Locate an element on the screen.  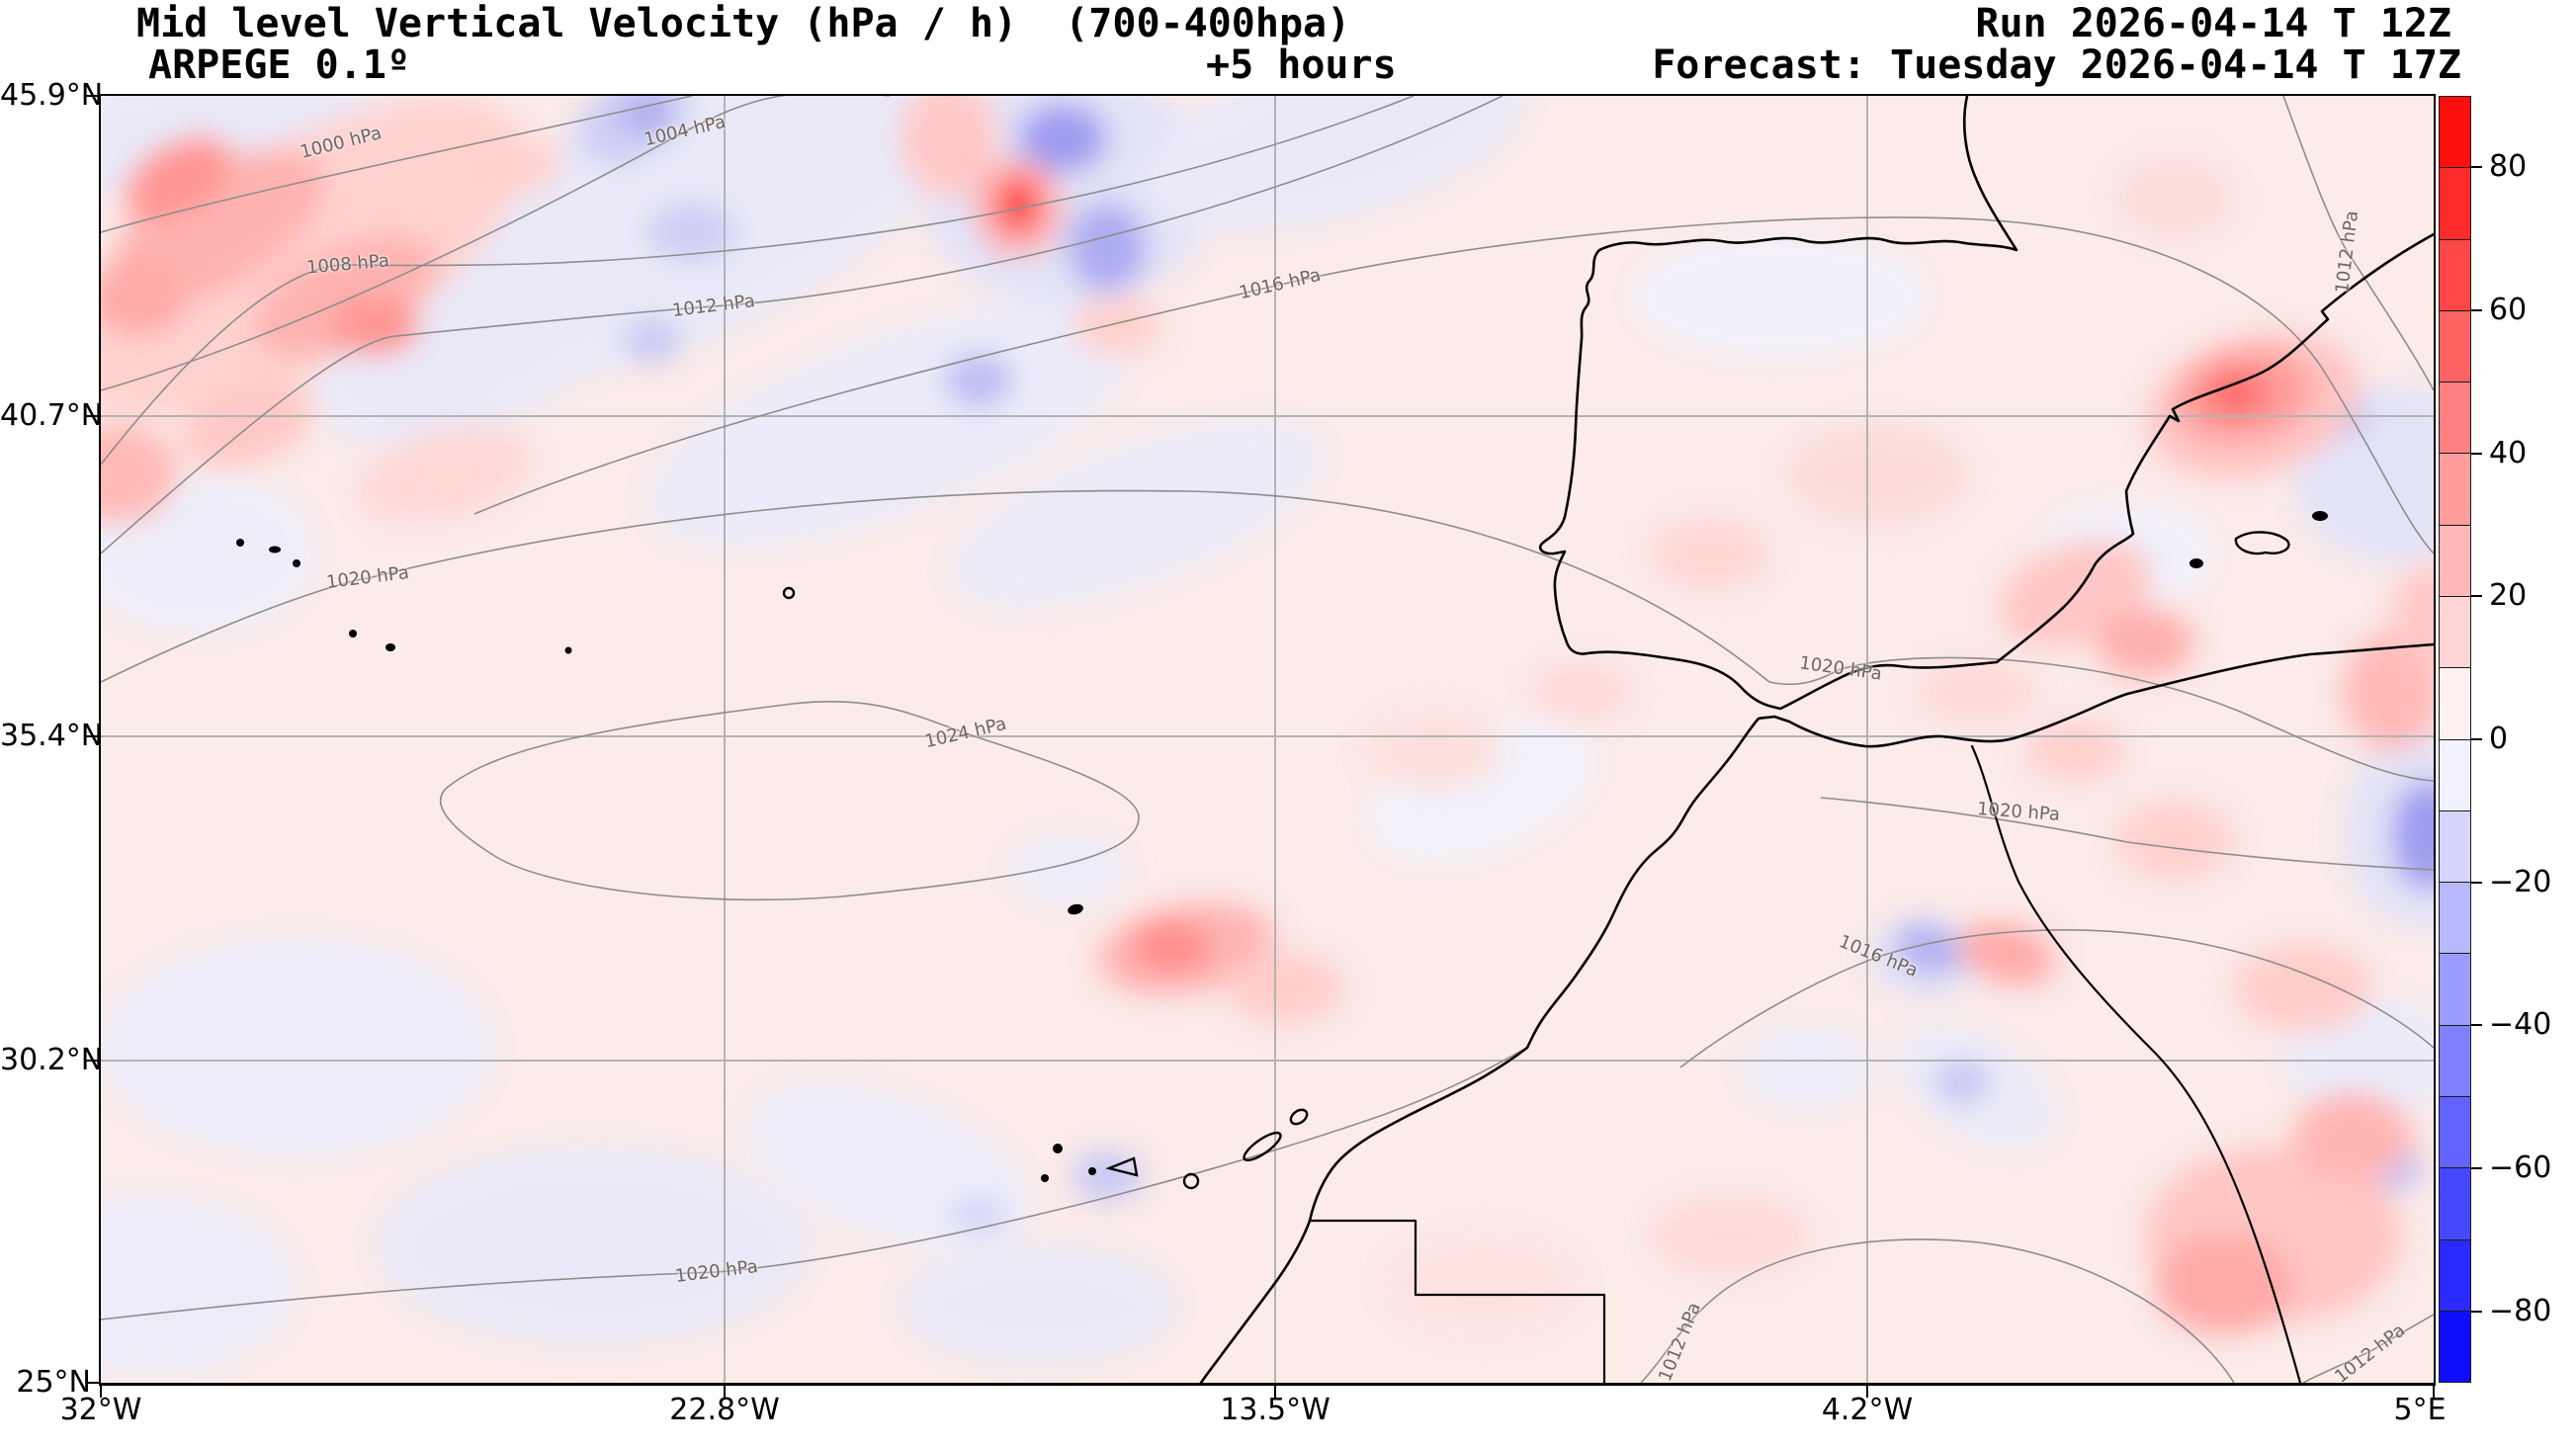
x-tick-label: 5°E is located at coordinates (2420, 1410).